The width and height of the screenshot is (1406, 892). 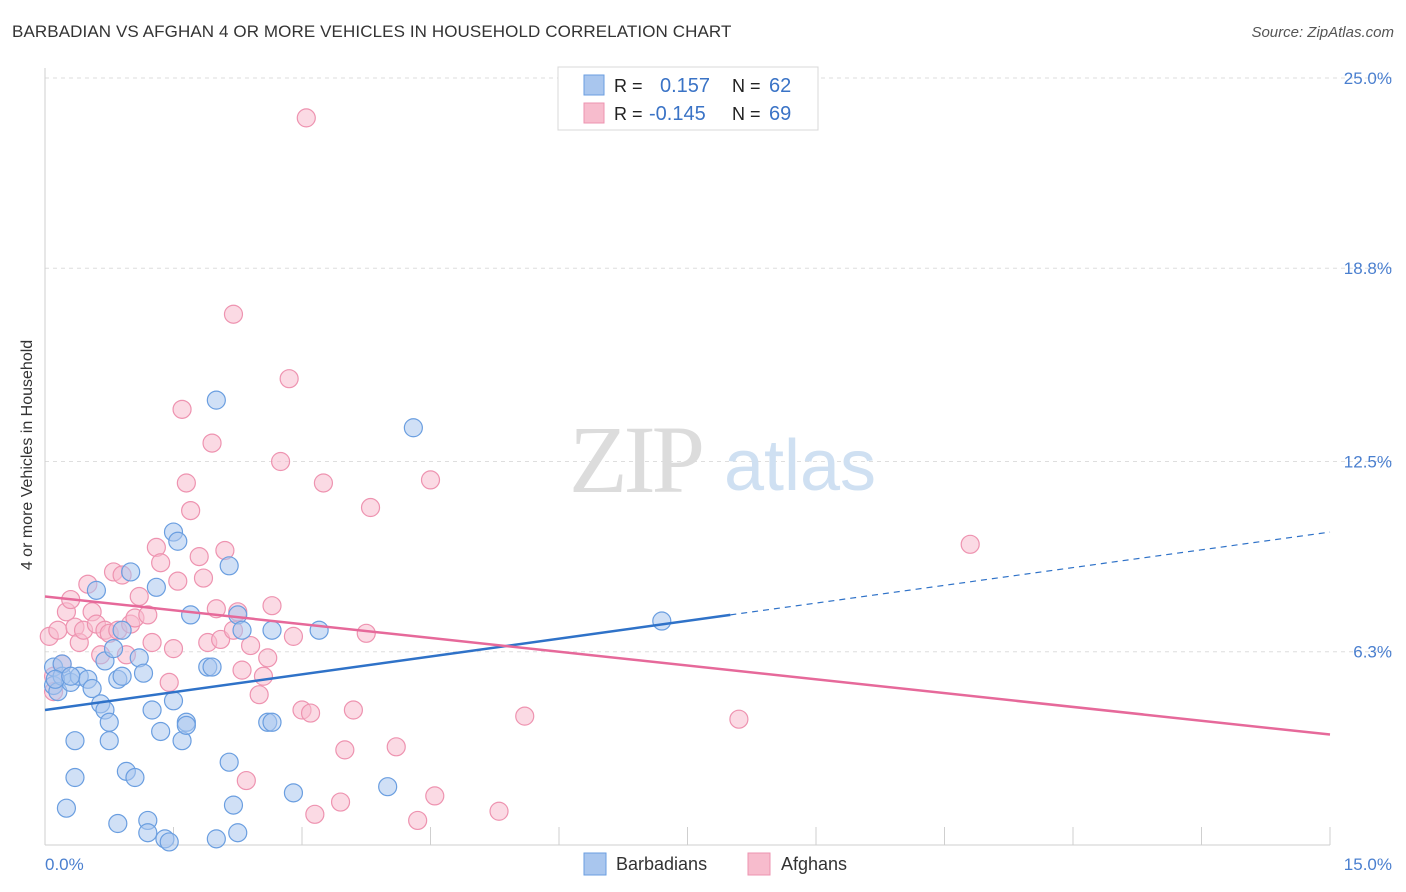 I want to click on source-label: Source: ZipAtlas.com, so click(x=1322, y=32).